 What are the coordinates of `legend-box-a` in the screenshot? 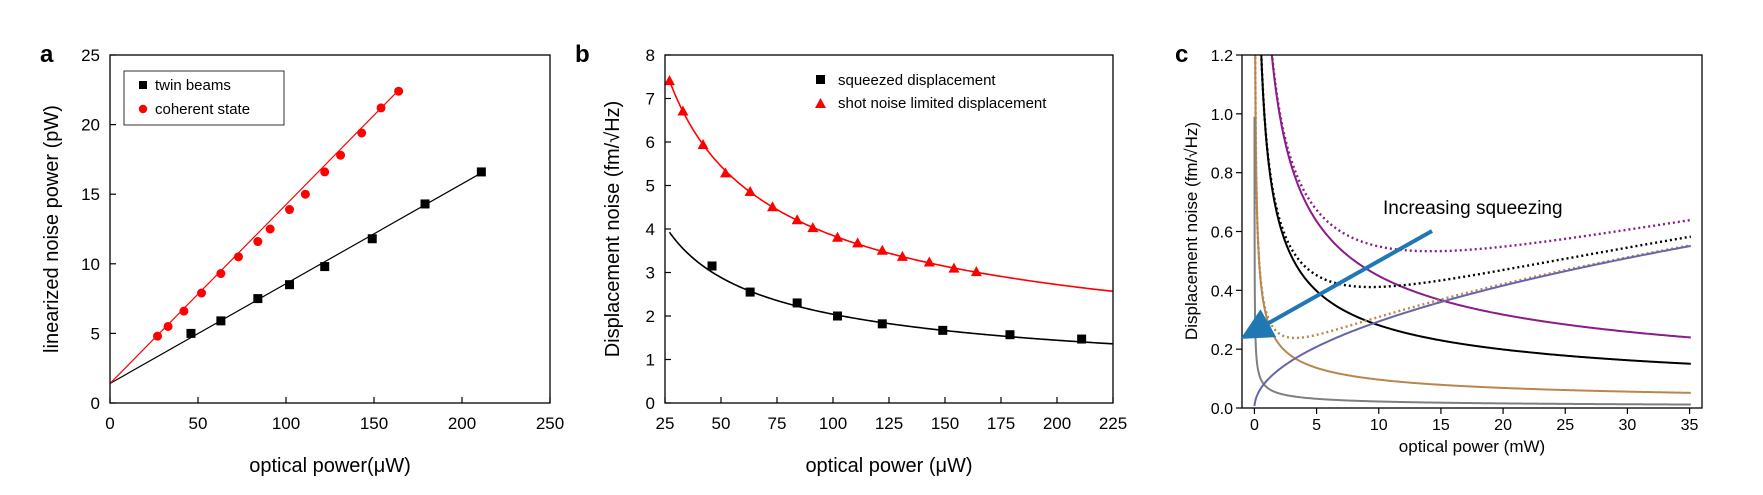 It's located at (204, 98).